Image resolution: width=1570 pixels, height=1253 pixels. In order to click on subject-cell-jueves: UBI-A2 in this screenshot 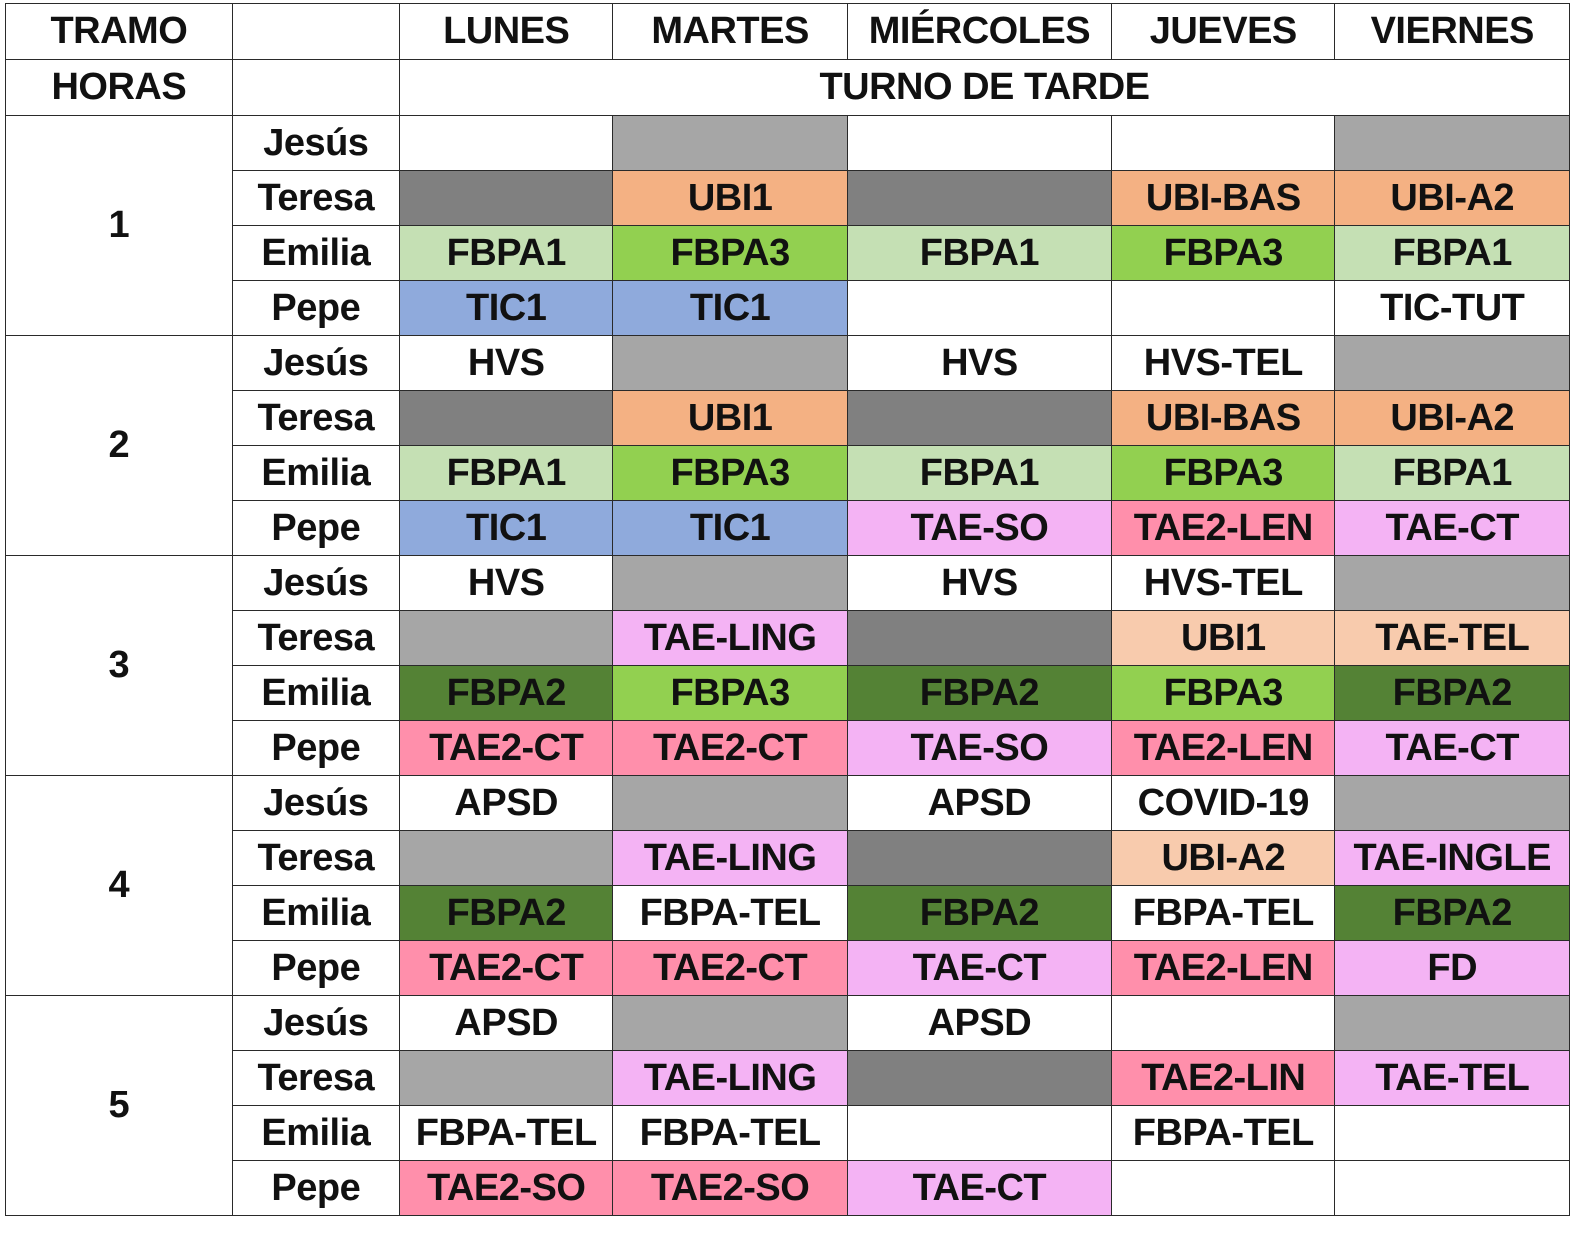, I will do `click(1223, 858)`.